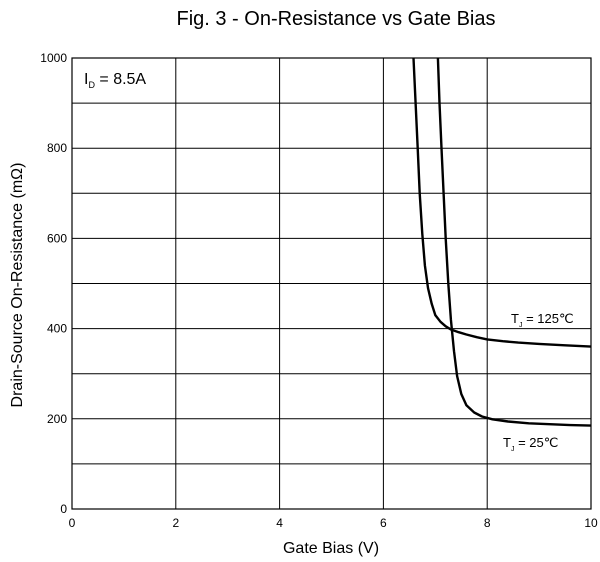 This screenshot has height=562, width=600. Describe the element at coordinates (383, 523) in the screenshot. I see `x-tick-label: 6` at that location.